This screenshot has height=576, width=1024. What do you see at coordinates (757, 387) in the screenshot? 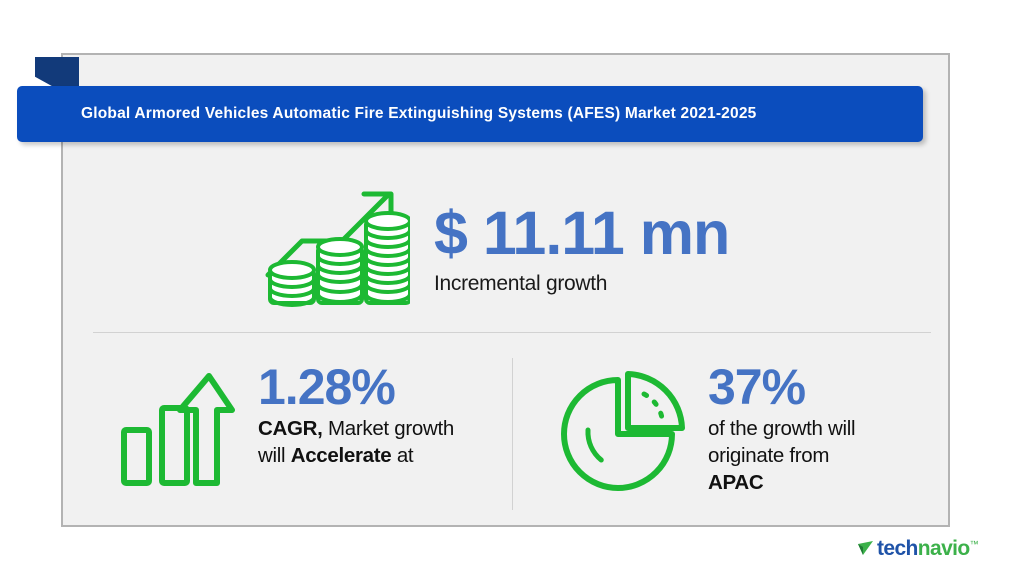
I see `apac-value: 37%` at bounding box center [757, 387].